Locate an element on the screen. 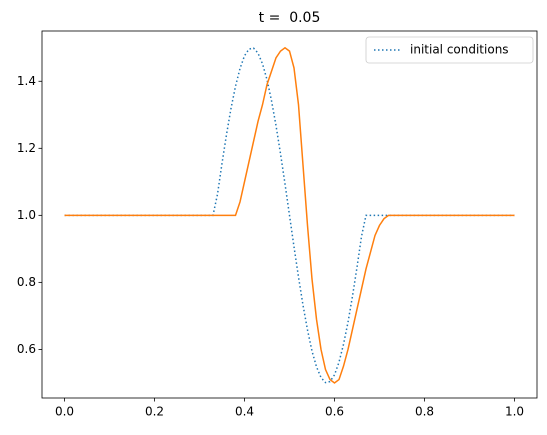 The width and height of the screenshot is (547, 435). y-tick-label: 1.0 is located at coordinates (26, 215).